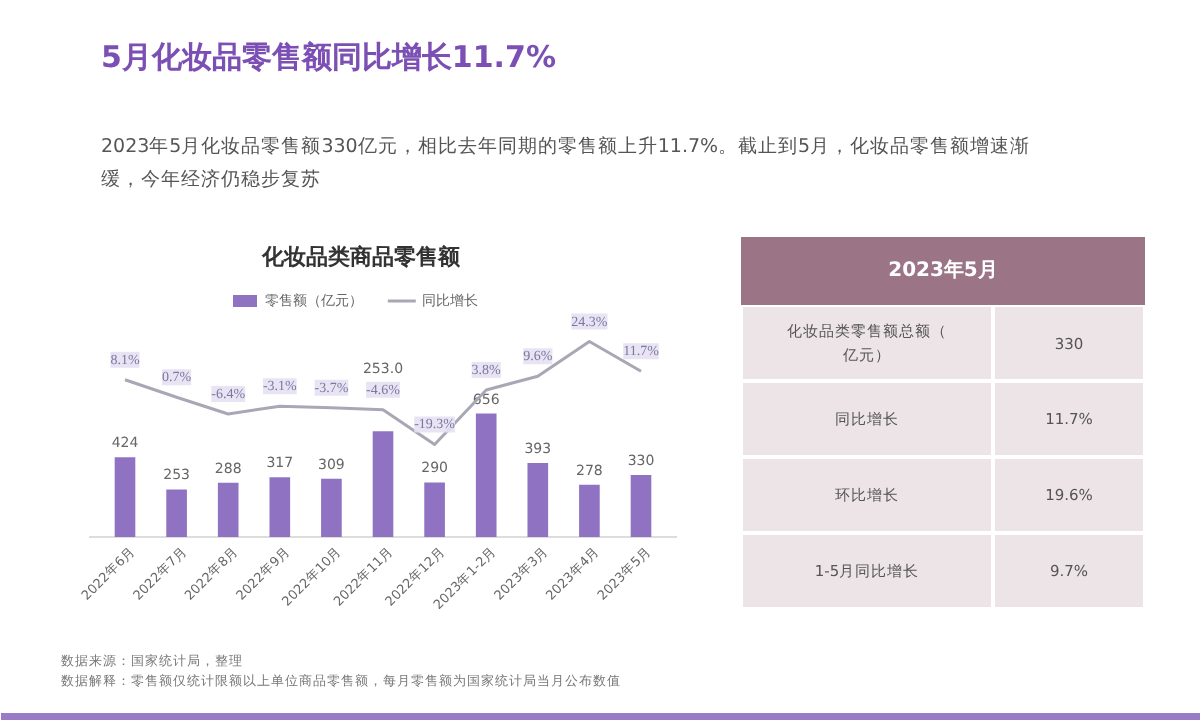 Image resolution: width=1200 pixels, height=720 pixels. Describe the element at coordinates (566, 162) in the screenshot. I see `text: 2023年5月化妆品零售额330亿元，相比去年同期的零售额上升11.7%。截止到5月，化妆品零售额增速渐缓，今年经济仍稳步复苏` at that location.